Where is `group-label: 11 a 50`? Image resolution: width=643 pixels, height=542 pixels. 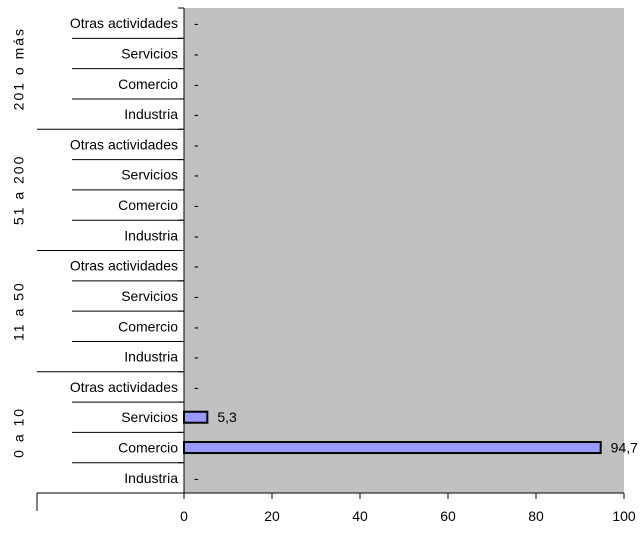 group-label: 11 a 50 is located at coordinates (19, 311).